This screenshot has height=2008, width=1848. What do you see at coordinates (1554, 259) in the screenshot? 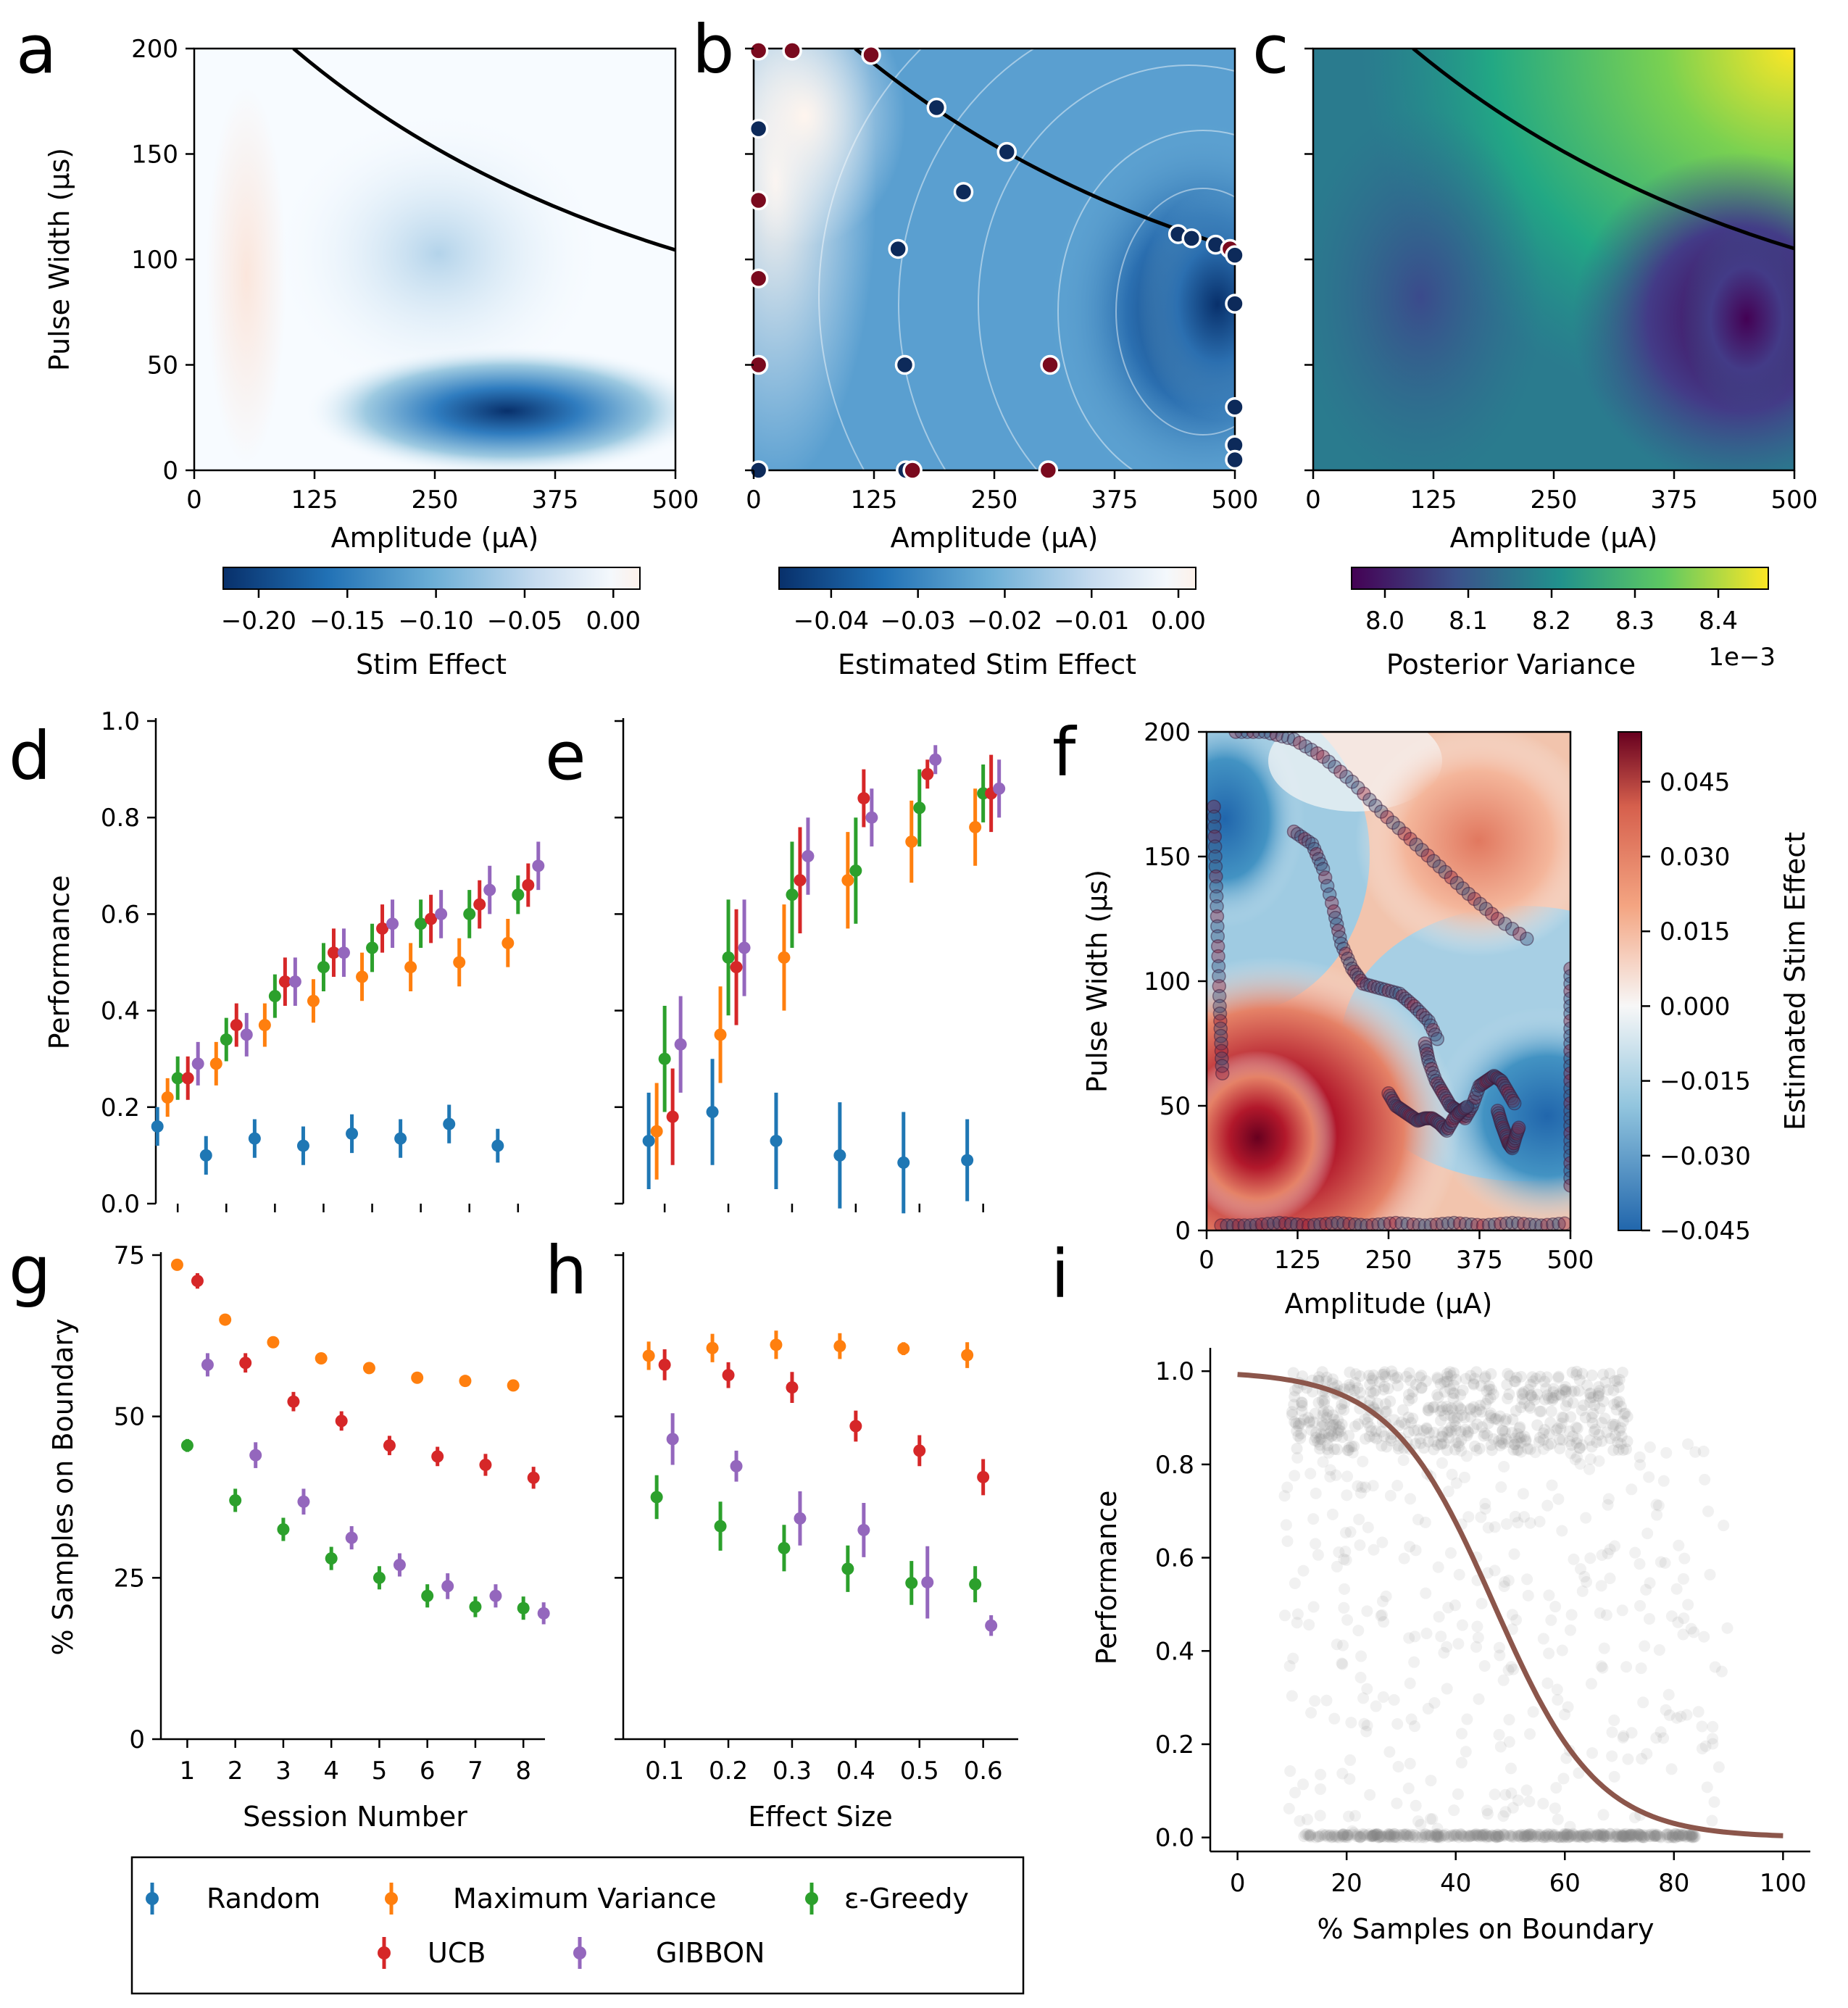
I see `heatmap-c` at bounding box center [1554, 259].